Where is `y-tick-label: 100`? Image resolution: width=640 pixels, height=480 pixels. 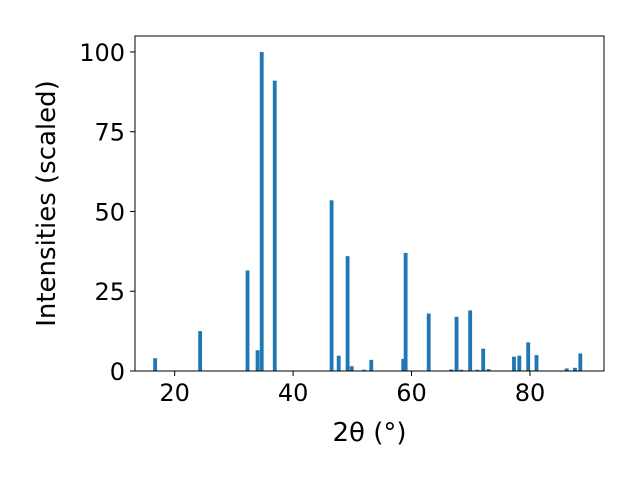 y-tick-label: 100 is located at coordinates (102, 53).